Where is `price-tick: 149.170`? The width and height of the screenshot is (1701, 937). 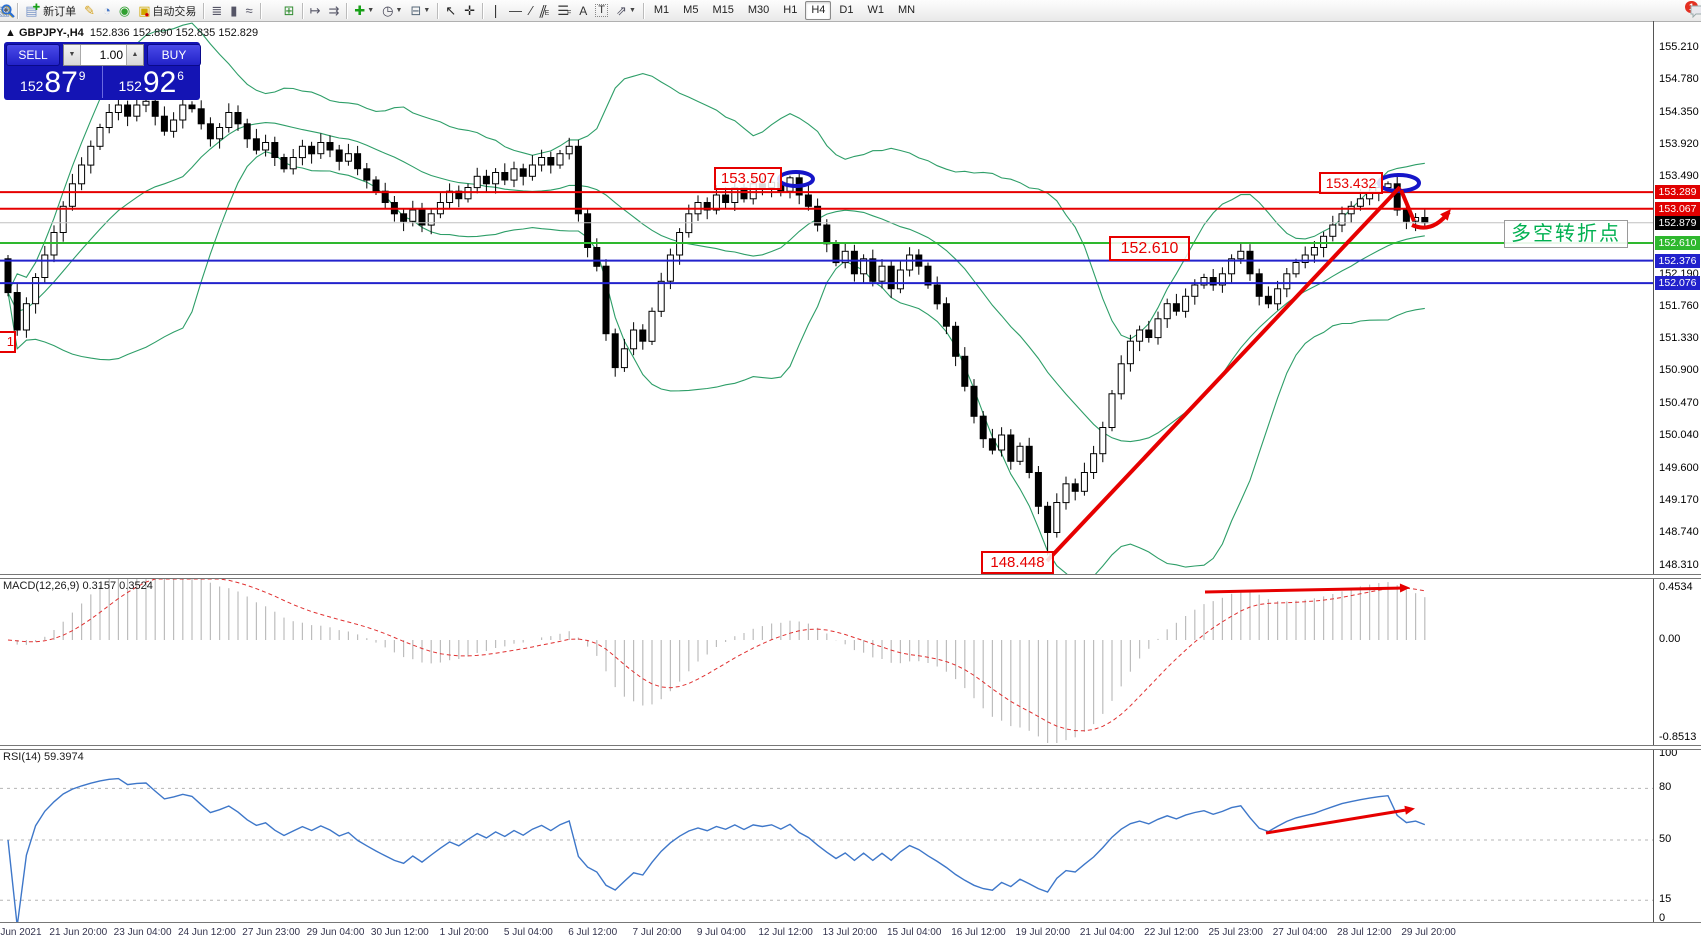 price-tick: 149.170 is located at coordinates (1679, 500).